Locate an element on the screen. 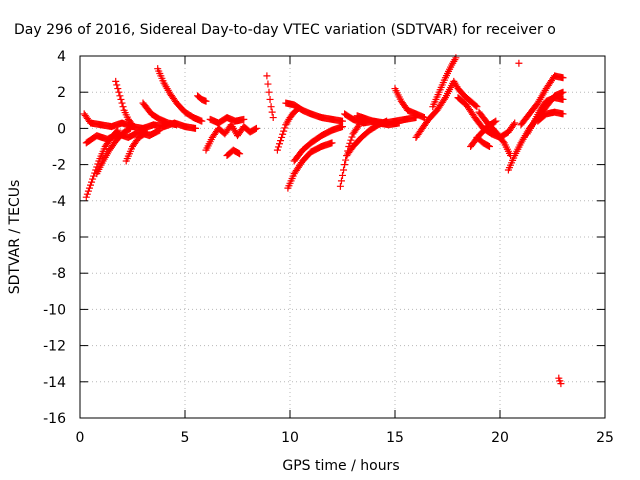 This screenshot has height=480, width=640. x-tick-label: 10 is located at coordinates (290, 438).